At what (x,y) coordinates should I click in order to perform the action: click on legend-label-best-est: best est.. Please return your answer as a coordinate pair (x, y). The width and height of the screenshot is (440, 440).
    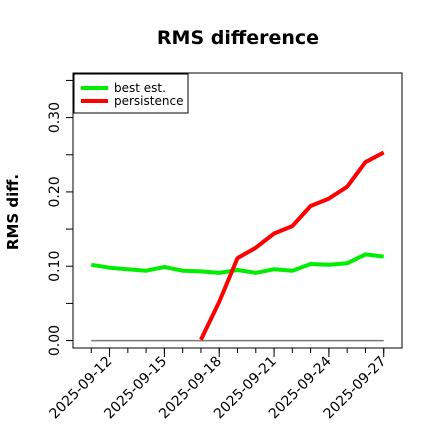
    Looking at the image, I should click on (140, 88).